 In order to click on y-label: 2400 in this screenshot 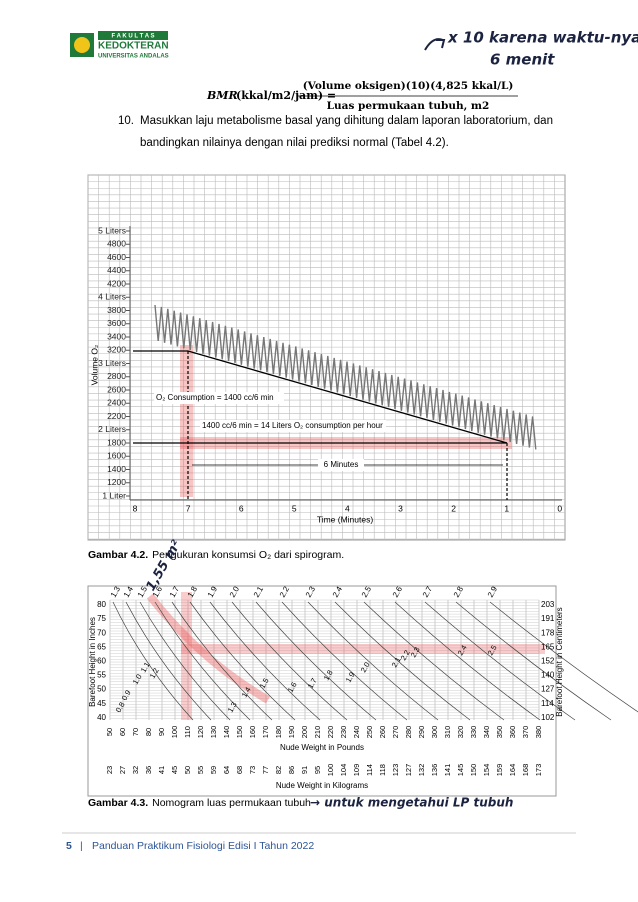, I will do `click(116, 403)`.